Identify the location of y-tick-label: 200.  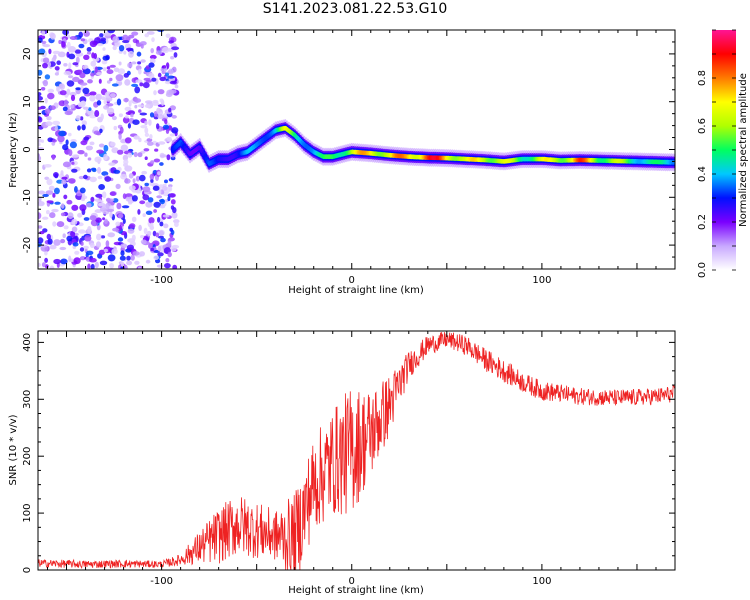
(27, 456).